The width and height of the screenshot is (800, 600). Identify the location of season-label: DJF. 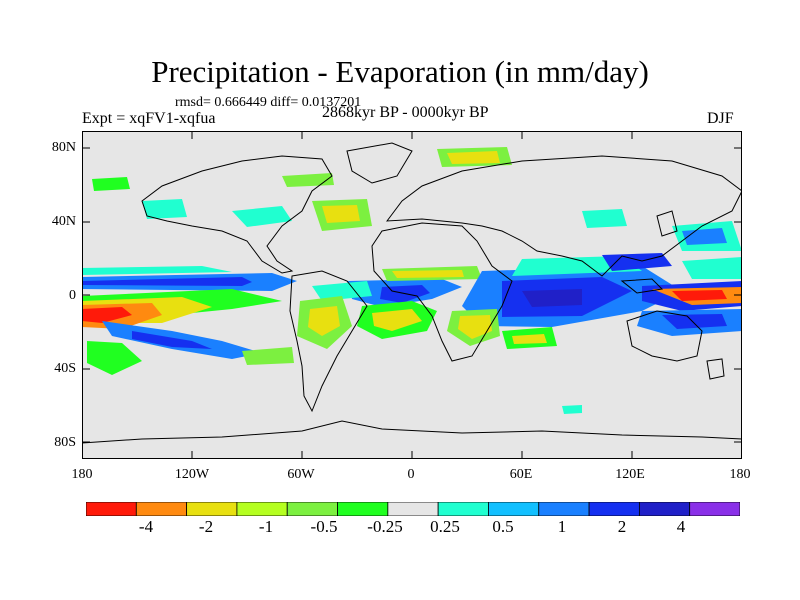
(720, 118).